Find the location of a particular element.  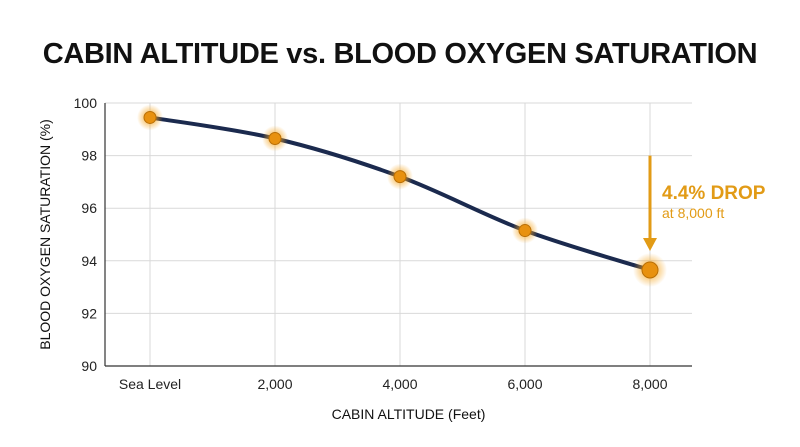

y-axis-title: BLOOD OXYGEN SATURATION (%) is located at coordinates (45, 234).